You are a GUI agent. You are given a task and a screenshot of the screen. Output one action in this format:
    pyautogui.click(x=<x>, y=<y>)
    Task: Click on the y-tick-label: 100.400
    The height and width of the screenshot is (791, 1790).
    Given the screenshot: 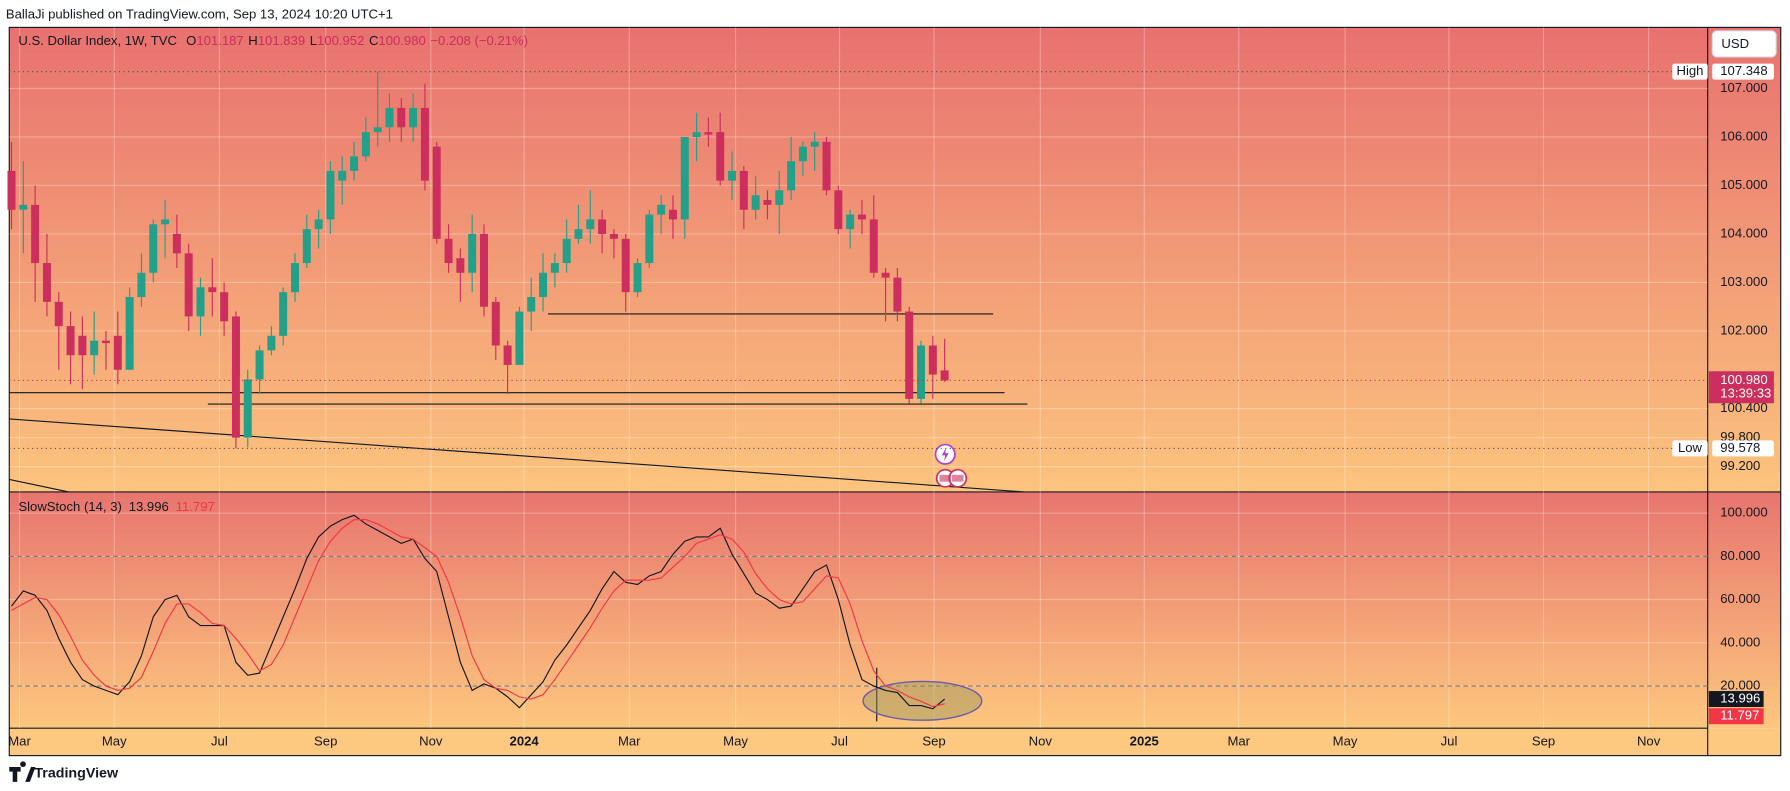 What is the action you would take?
    pyautogui.click(x=1743, y=407)
    